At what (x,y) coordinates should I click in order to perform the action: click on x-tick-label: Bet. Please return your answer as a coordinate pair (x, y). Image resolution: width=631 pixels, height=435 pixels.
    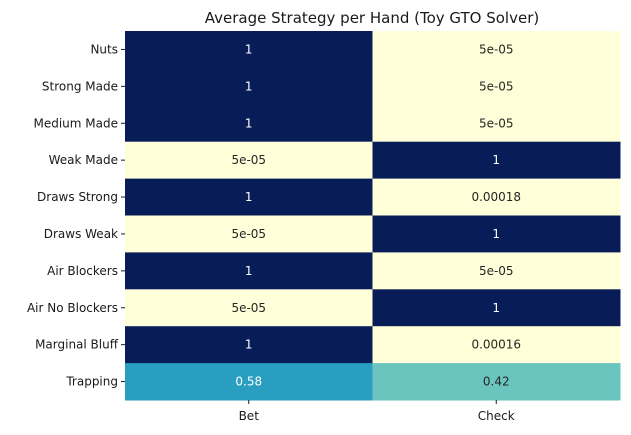
    Looking at the image, I should click on (249, 416).